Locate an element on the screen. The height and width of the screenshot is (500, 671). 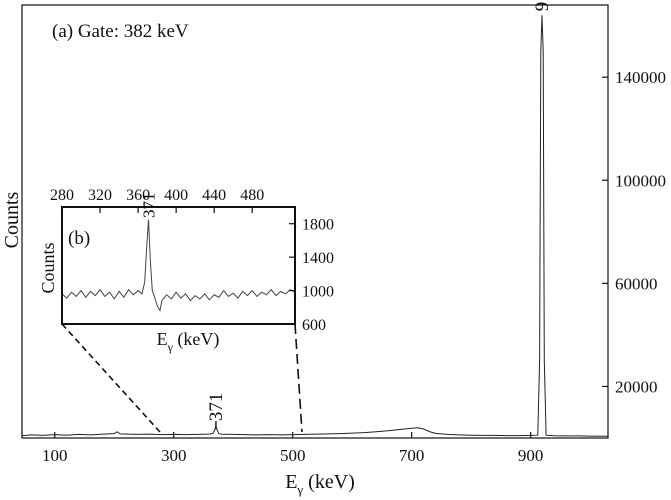
inset-spectrum-line is located at coordinates (178, 266).